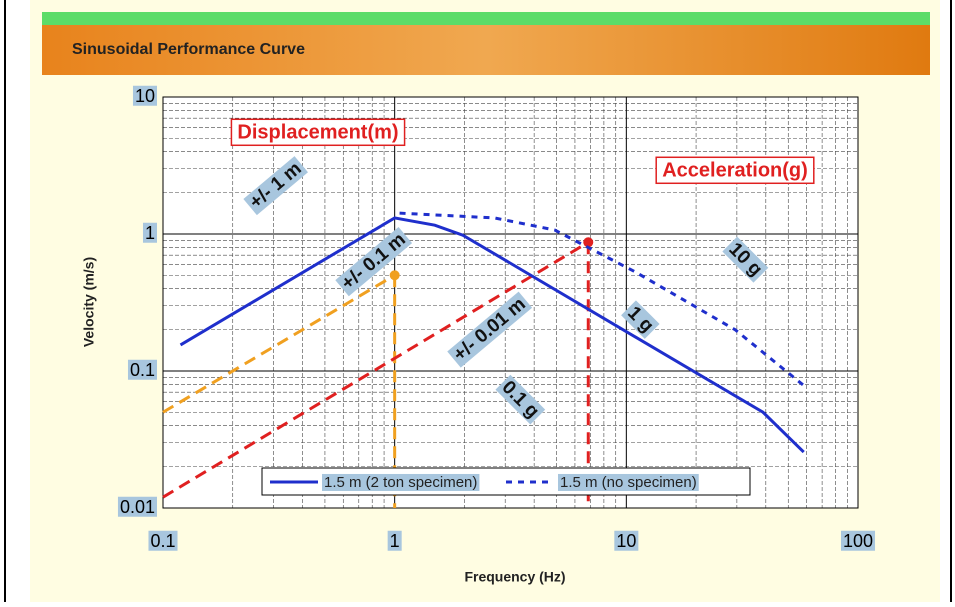 The width and height of the screenshot is (955, 607). I want to click on legend-label: 1.5 m (no specimen), so click(628, 482).